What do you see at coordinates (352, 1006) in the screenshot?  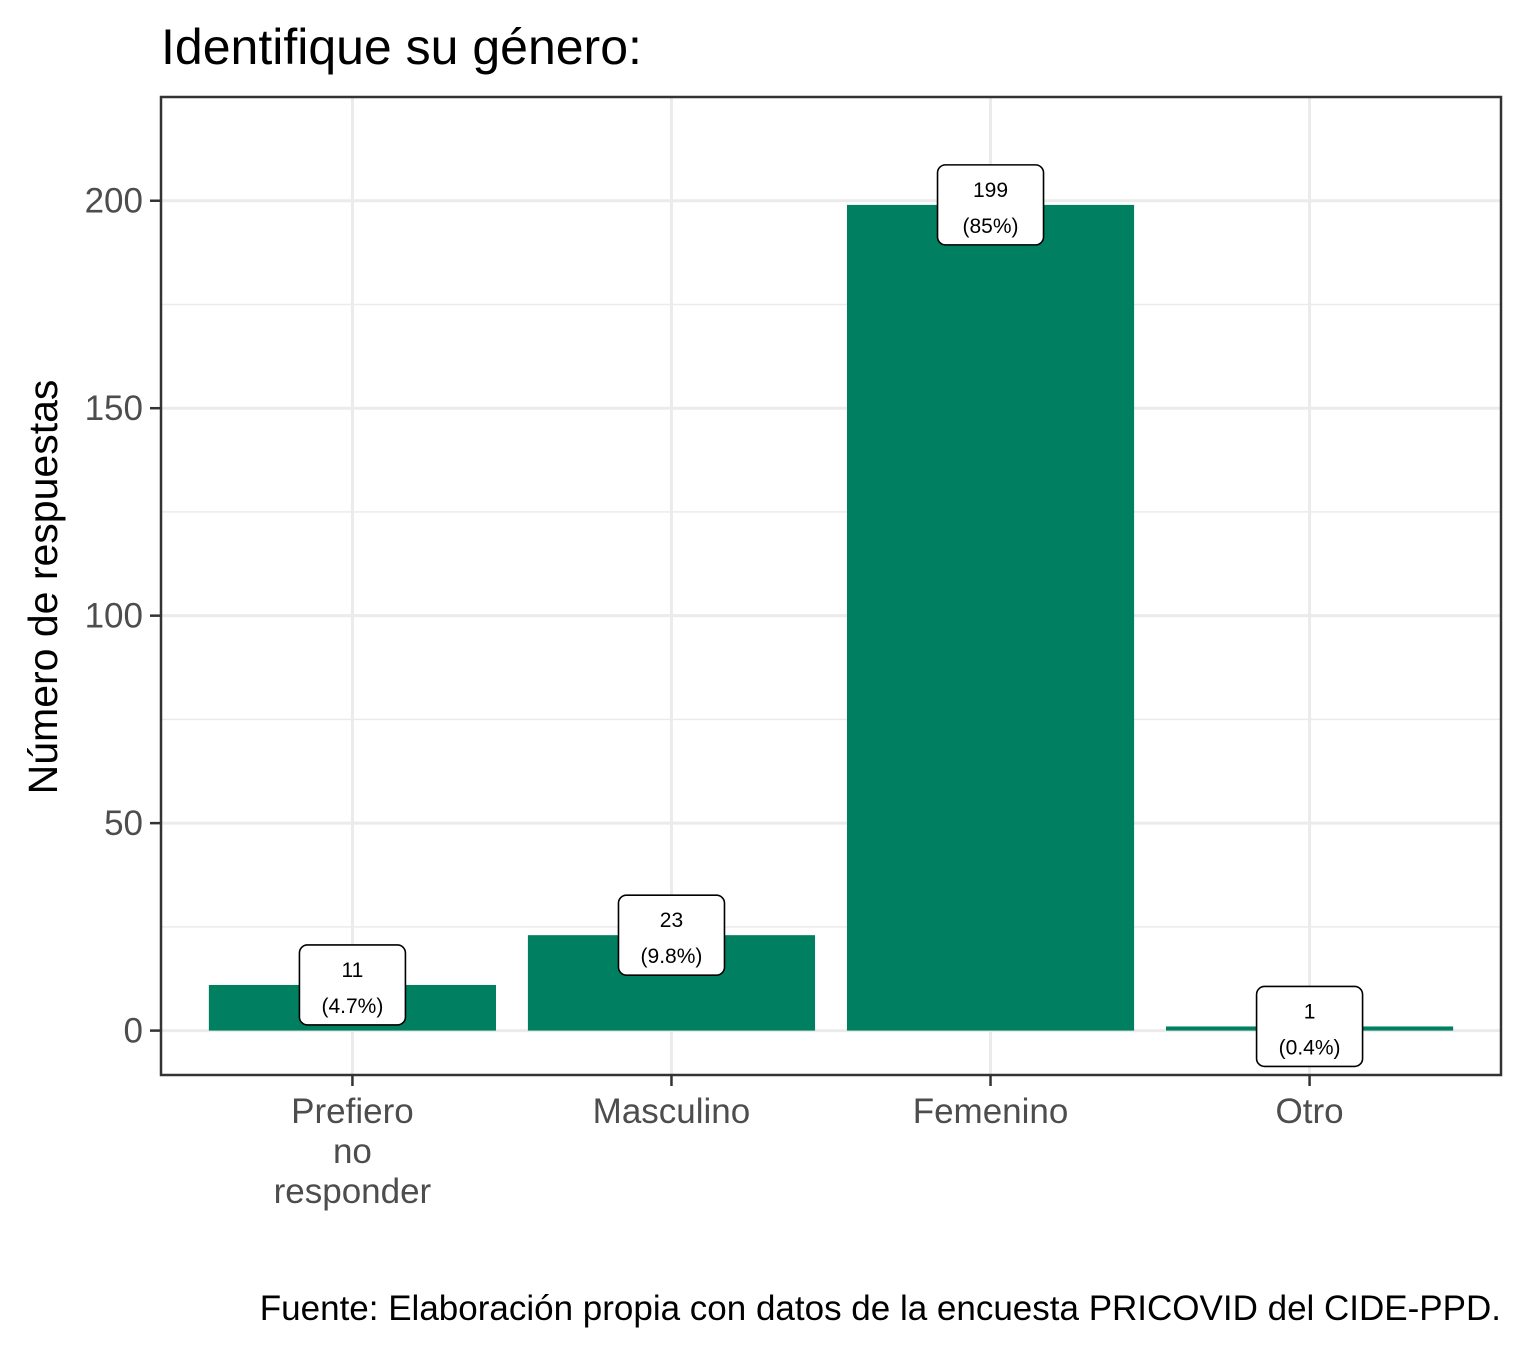 I see `data-label: (4.7%)` at bounding box center [352, 1006].